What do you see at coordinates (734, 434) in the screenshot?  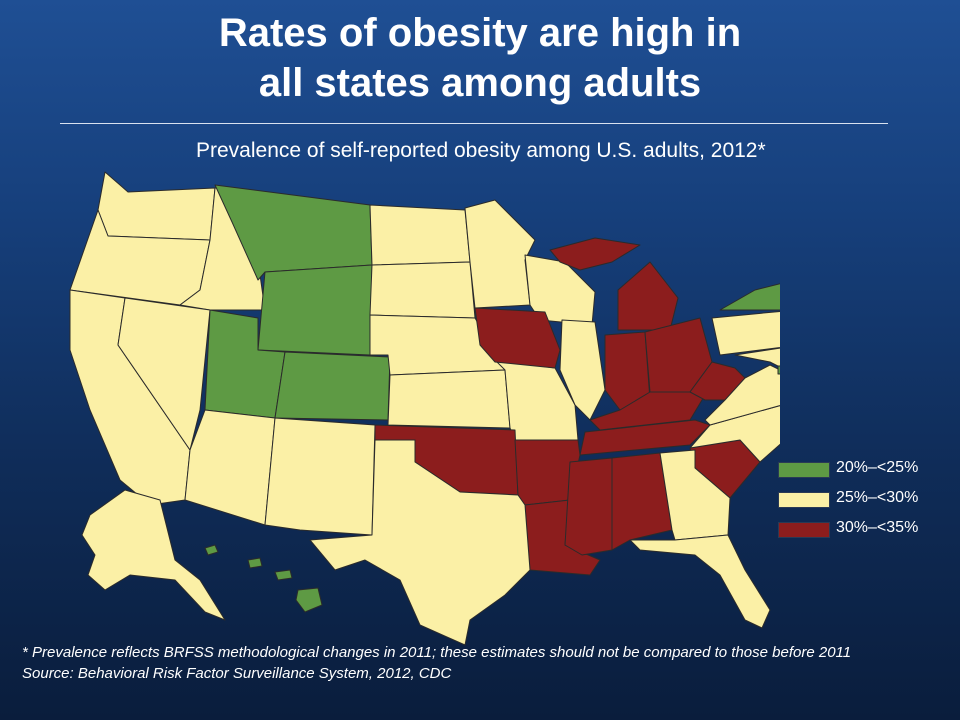 I see `state-north-carolina` at bounding box center [734, 434].